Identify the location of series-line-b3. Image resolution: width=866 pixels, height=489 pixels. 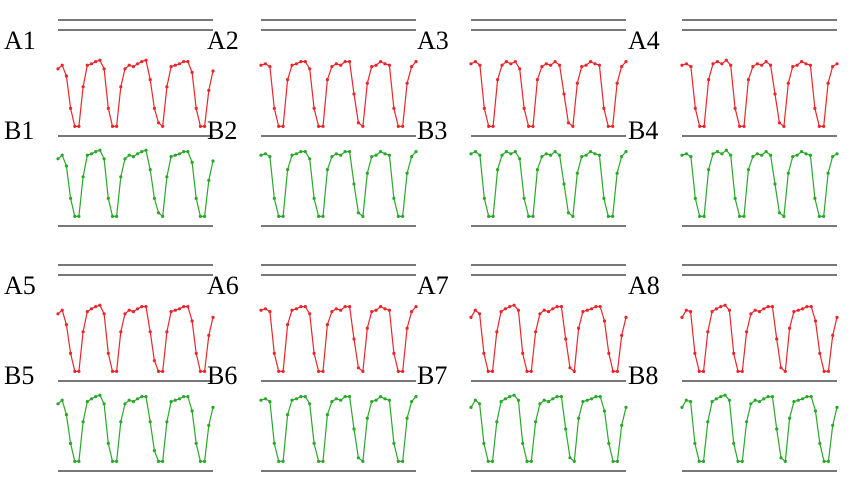
(548, 184).